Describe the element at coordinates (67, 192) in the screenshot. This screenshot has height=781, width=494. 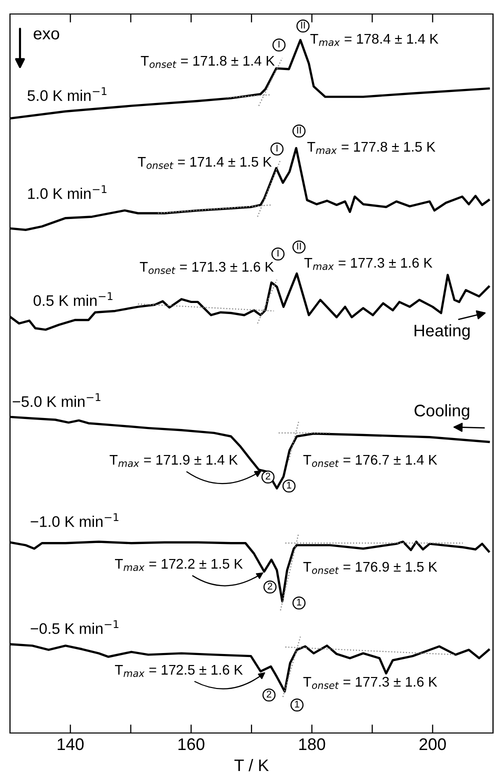
I see `series-label: 1.0 K min$^{−1}$` at that location.